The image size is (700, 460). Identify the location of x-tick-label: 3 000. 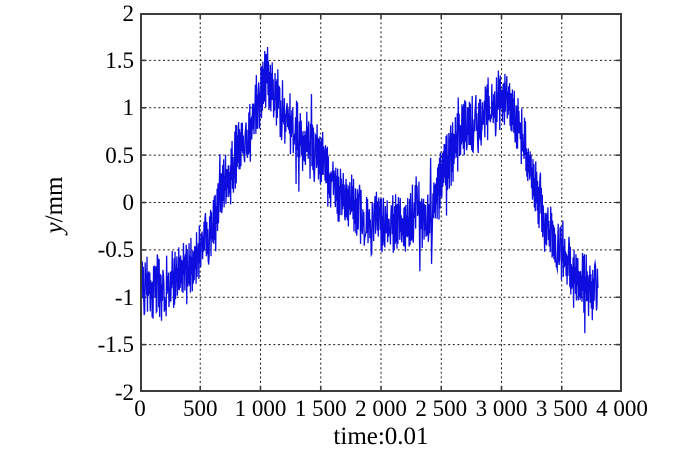
(501, 408).